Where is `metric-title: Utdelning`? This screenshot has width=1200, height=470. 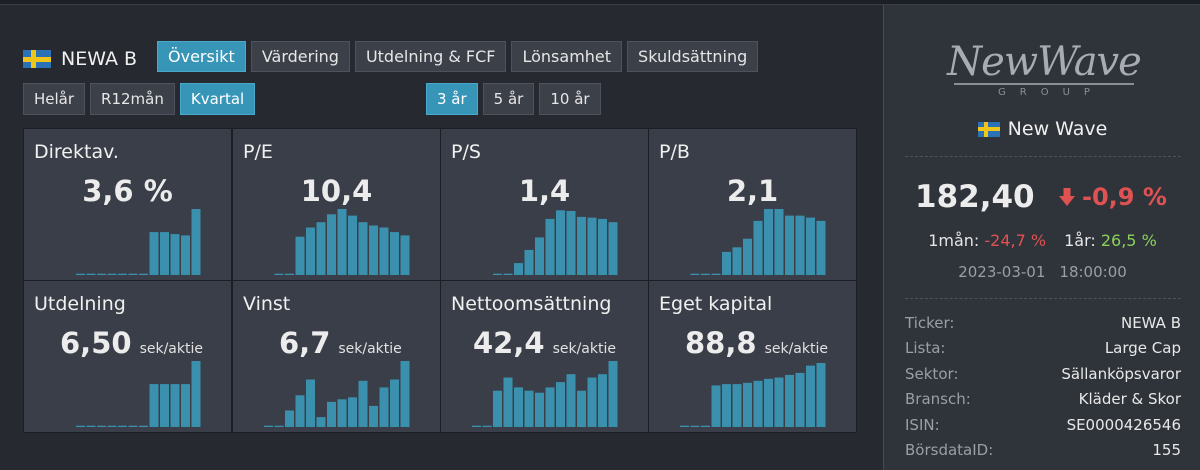 metric-title: Utdelning is located at coordinates (80, 304).